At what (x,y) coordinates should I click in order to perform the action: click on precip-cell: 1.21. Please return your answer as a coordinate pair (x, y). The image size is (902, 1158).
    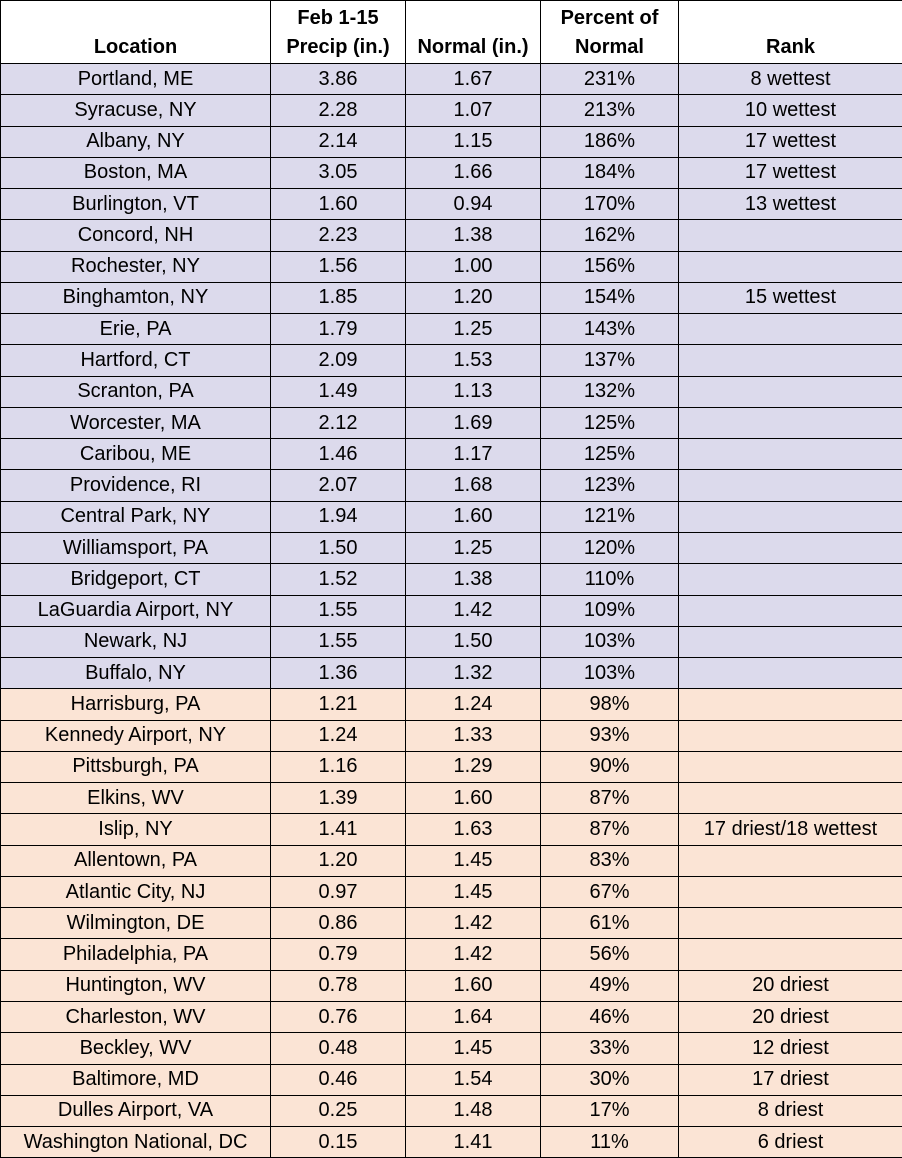
    Looking at the image, I should click on (338, 704).